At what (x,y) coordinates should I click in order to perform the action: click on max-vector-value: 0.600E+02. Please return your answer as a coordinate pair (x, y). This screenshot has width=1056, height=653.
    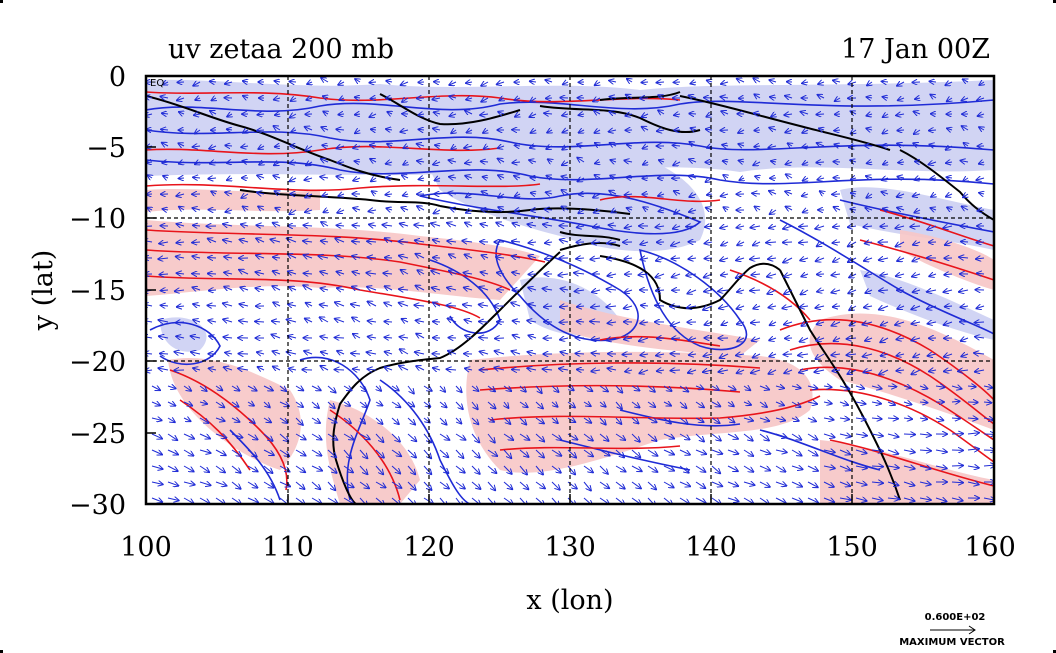
    Looking at the image, I should click on (955, 617).